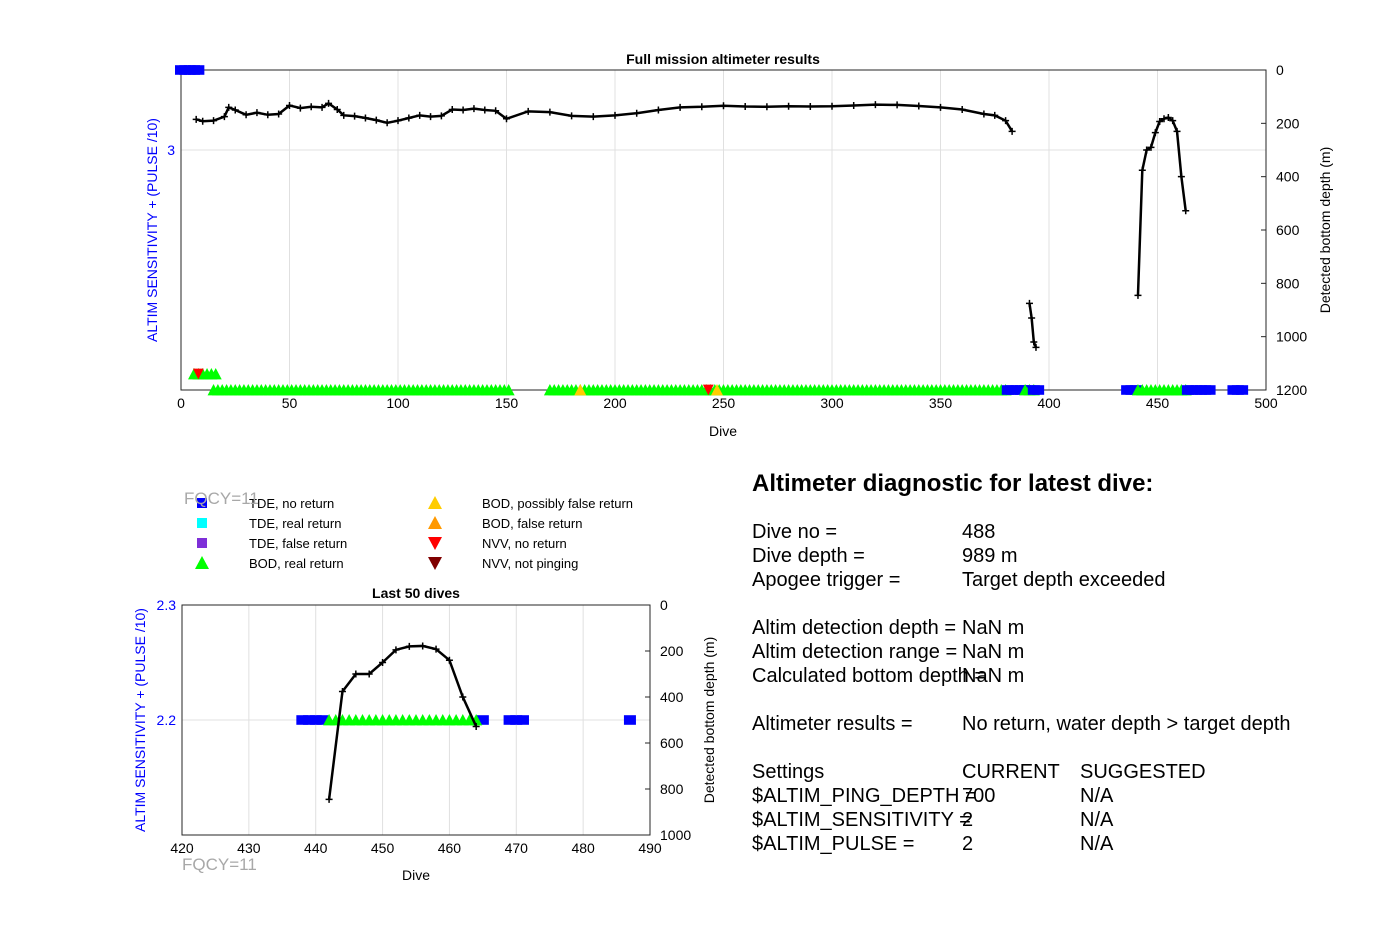 This screenshot has height=938, width=1400. What do you see at coordinates (788, 772) in the screenshot?
I see `settings-label: Settings` at bounding box center [788, 772].